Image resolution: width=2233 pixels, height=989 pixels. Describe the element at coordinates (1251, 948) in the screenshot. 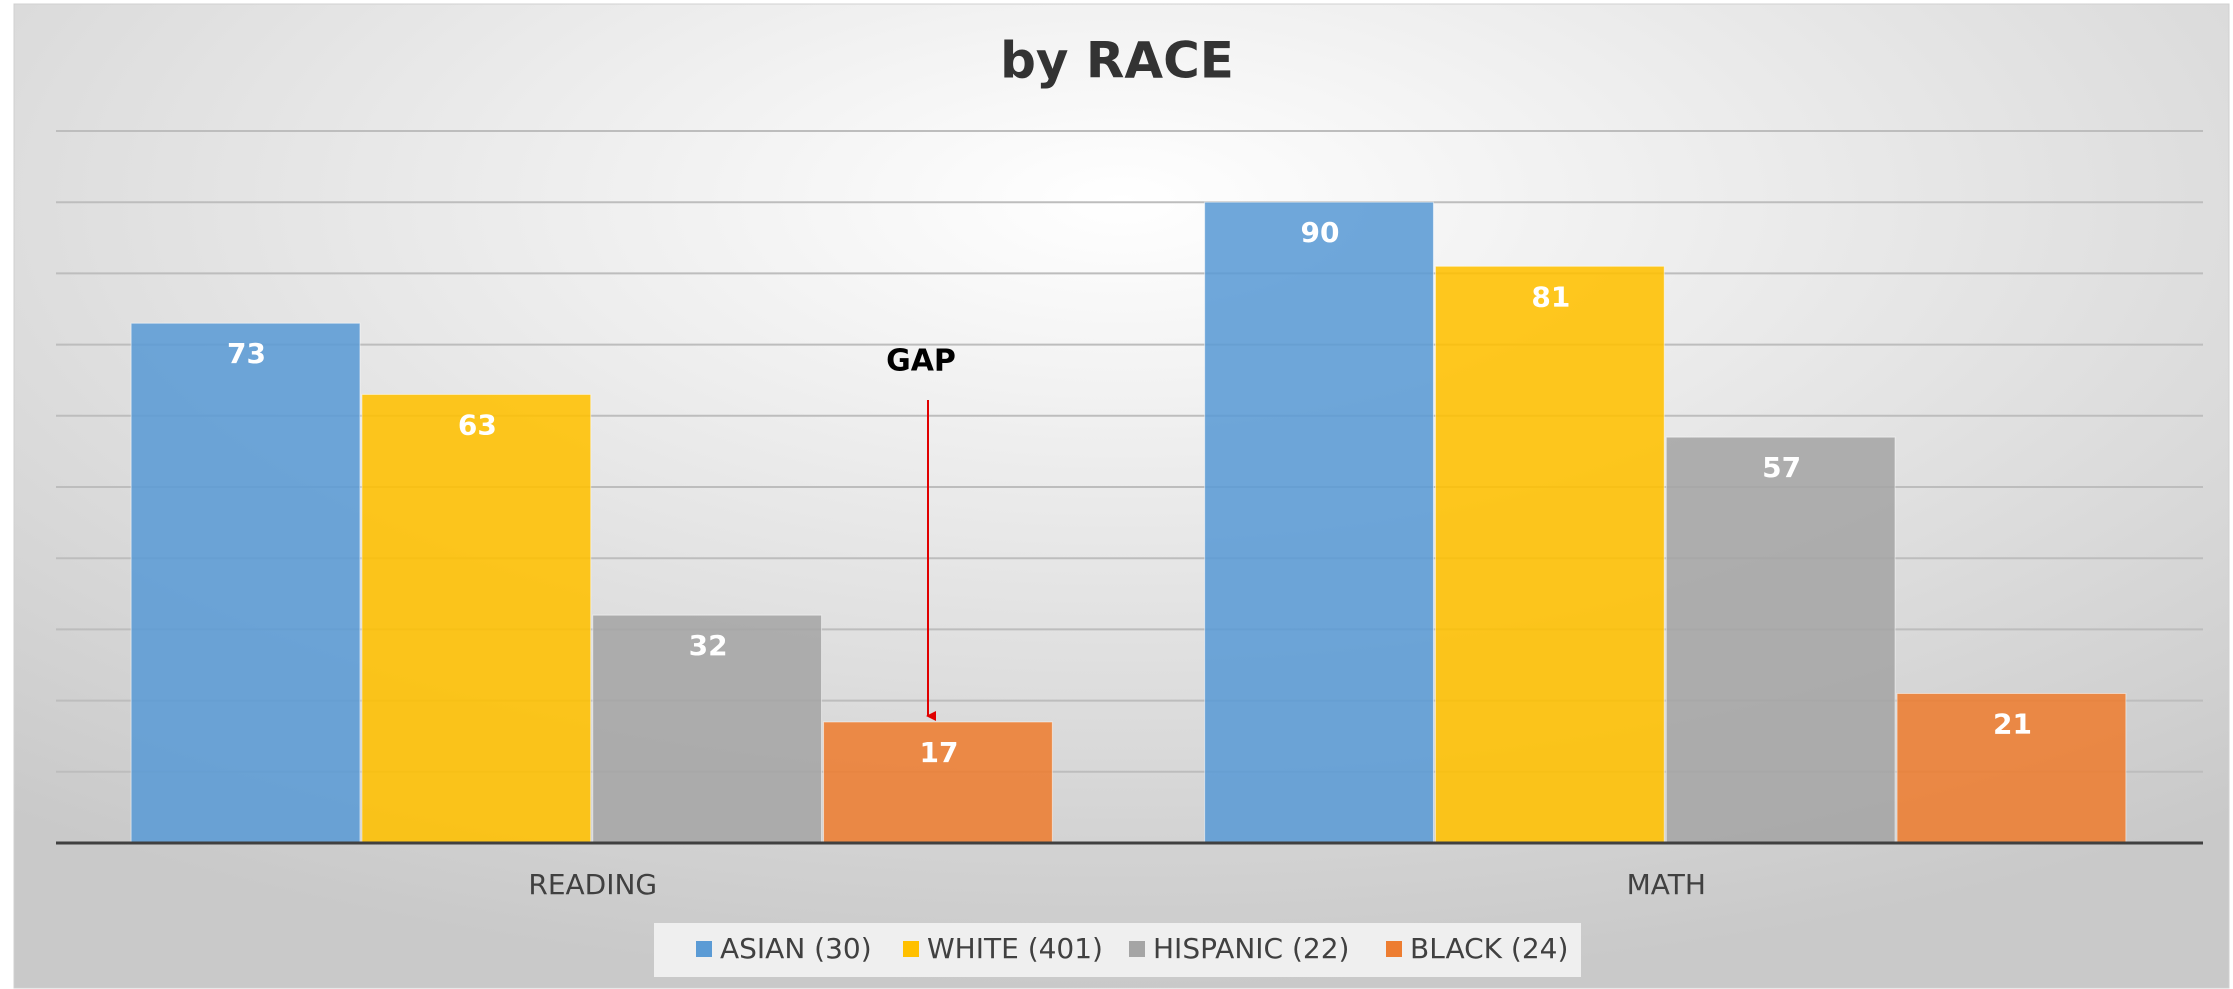

I see `legend-label: HISPANIC (22)` at that location.